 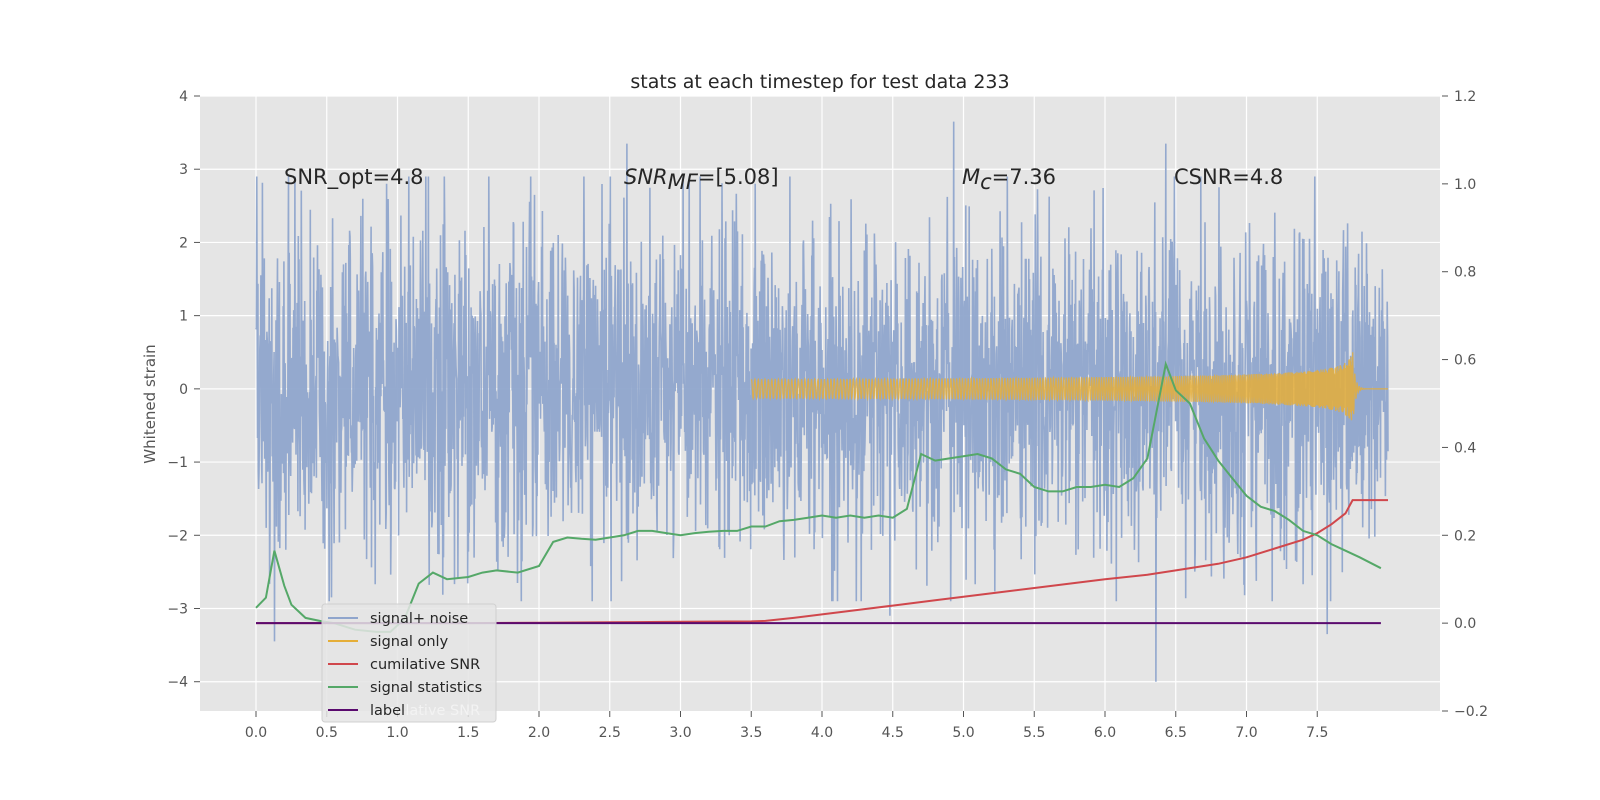 I want to click on x-tick-label: 5.0, so click(x=963, y=733).